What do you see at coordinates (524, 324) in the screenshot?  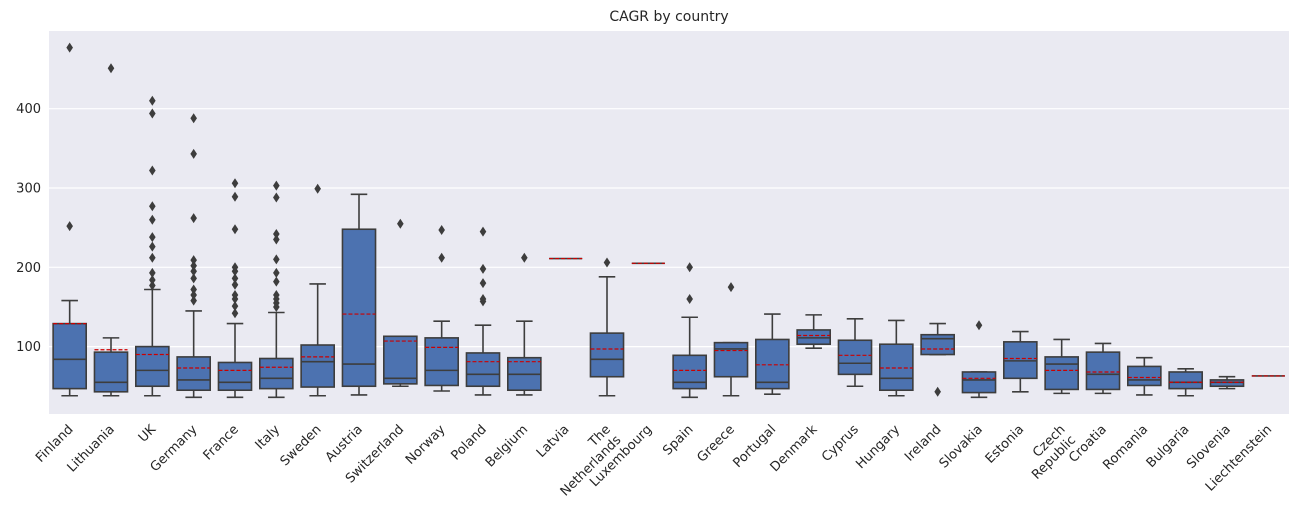 I see `box-belgium` at bounding box center [524, 324].